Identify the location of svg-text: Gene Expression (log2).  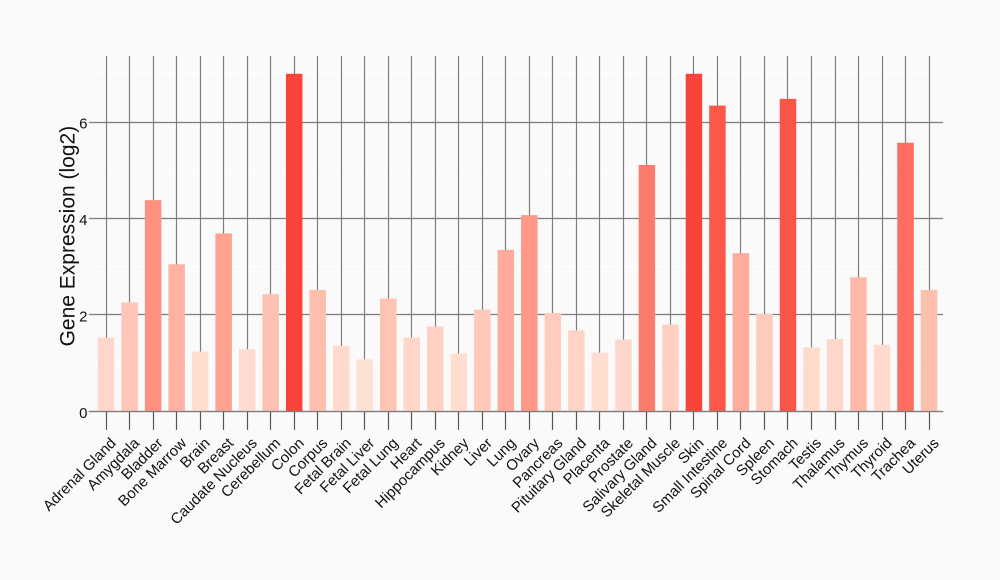
(67, 236).